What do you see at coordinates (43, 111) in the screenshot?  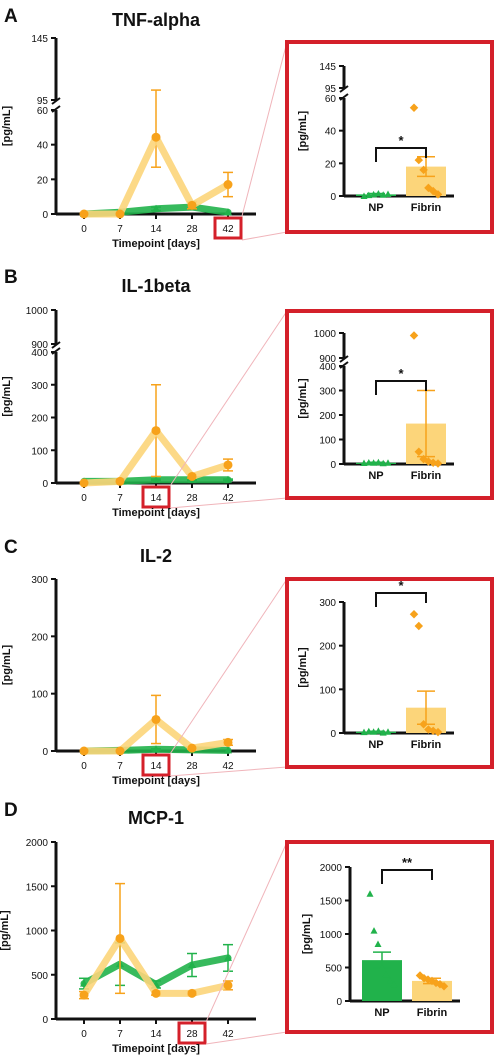 I see `y-tick-label-a: 60` at bounding box center [43, 111].